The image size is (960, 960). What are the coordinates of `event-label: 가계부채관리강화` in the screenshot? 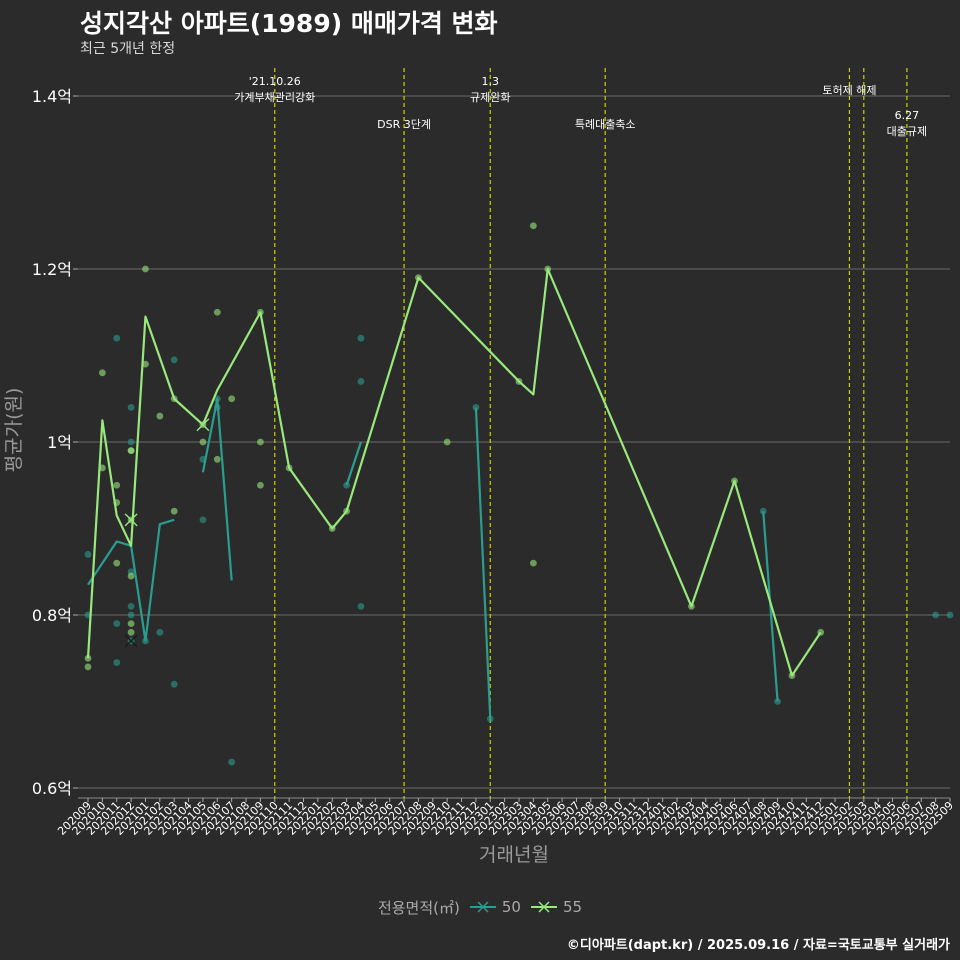 It's located at (274, 97).